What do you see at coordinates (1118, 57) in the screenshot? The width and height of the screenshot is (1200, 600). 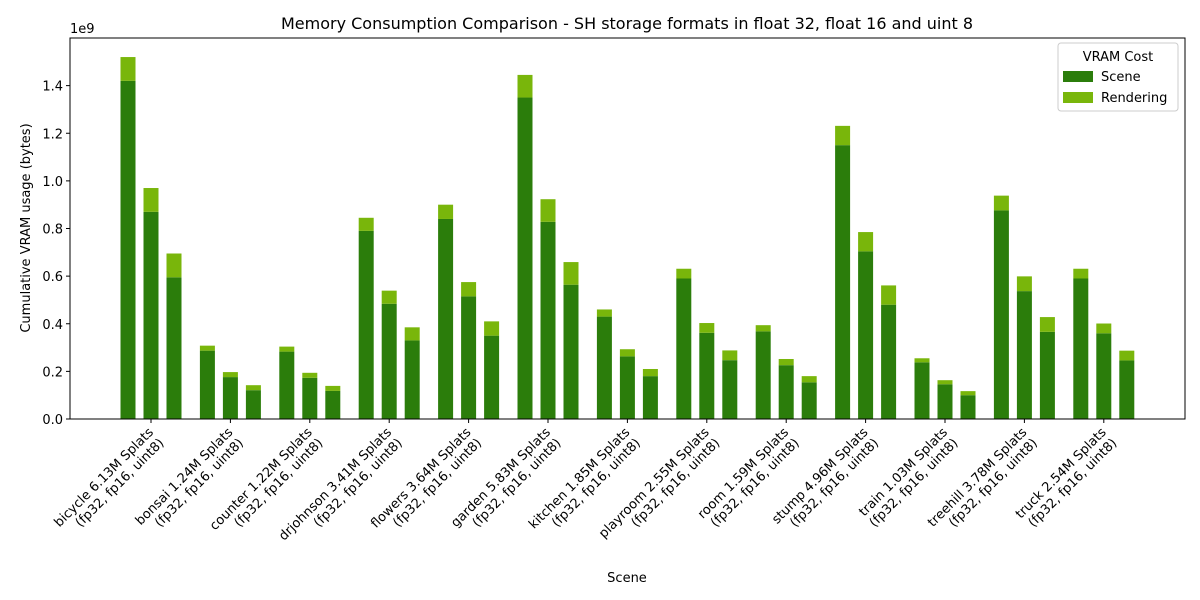 I see `legend-title: VRAM Cost` at bounding box center [1118, 57].